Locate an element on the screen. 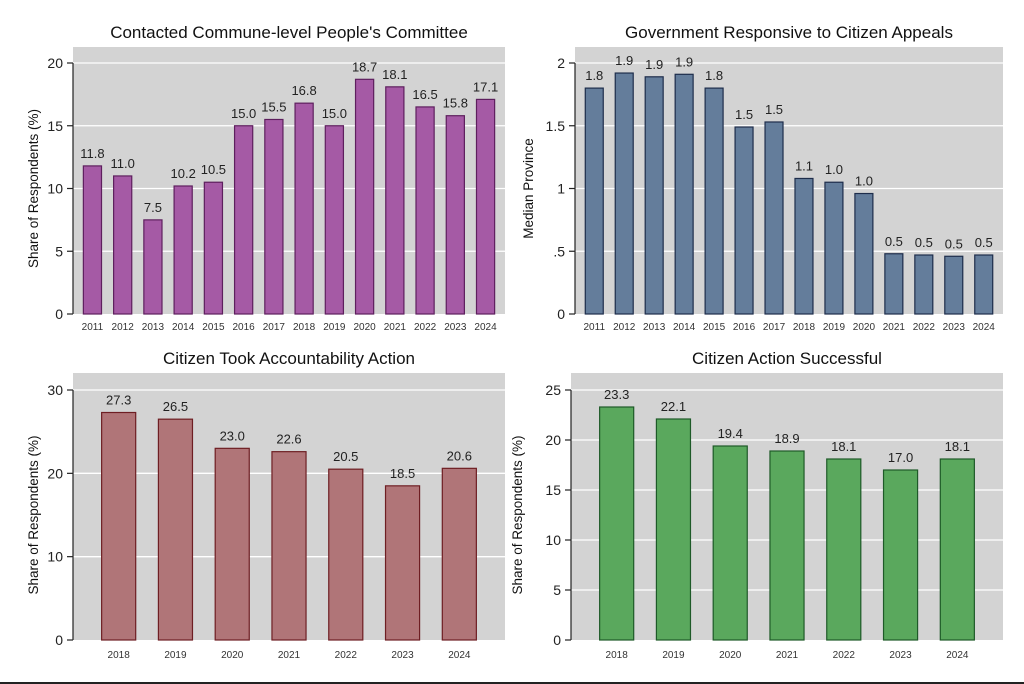 The height and width of the screenshot is (684, 1024). data-label: 19.4 is located at coordinates (730, 433).